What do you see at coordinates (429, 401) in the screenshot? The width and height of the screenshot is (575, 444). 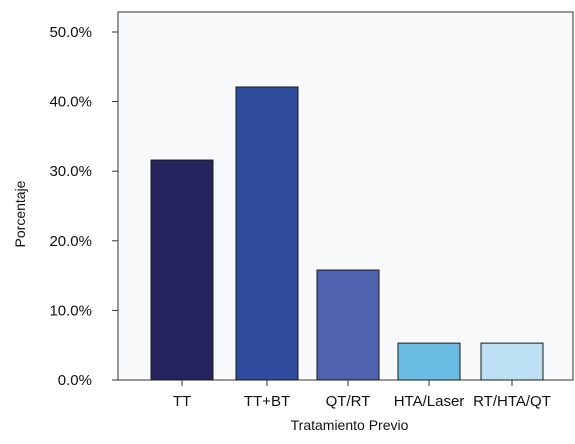 I see `x-tick-label: HTA/Laser` at bounding box center [429, 401].